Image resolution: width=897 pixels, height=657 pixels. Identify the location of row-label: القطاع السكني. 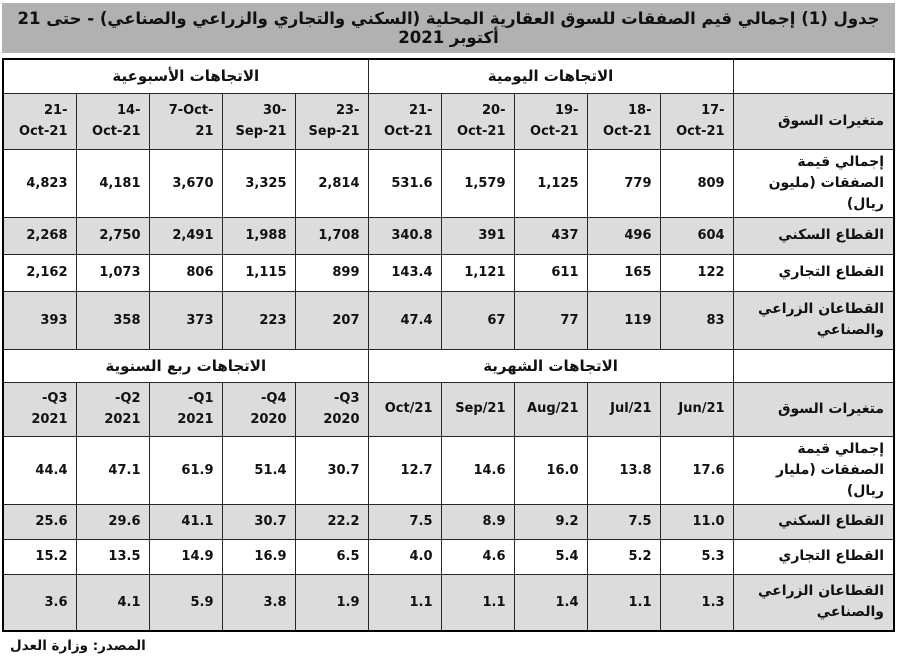
(813, 521).